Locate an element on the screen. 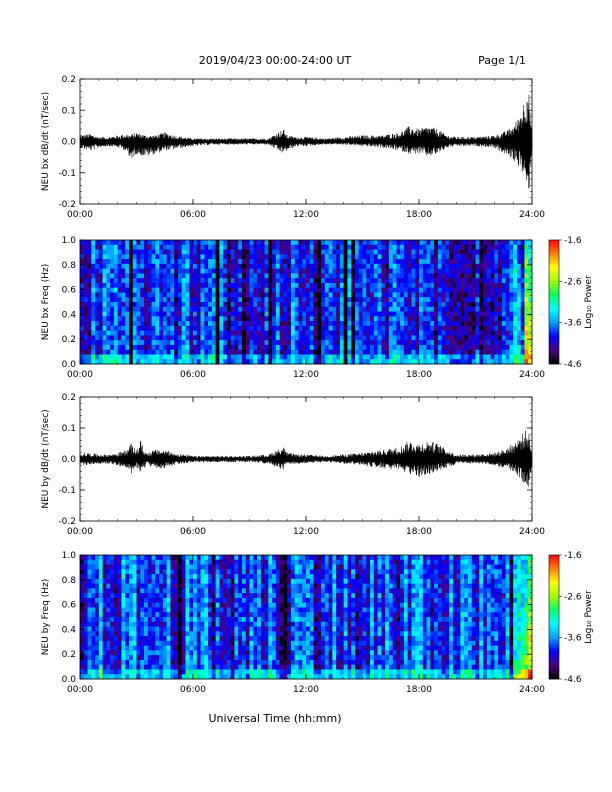  colorbar-tick-label: -2.6 is located at coordinates (573, 282).